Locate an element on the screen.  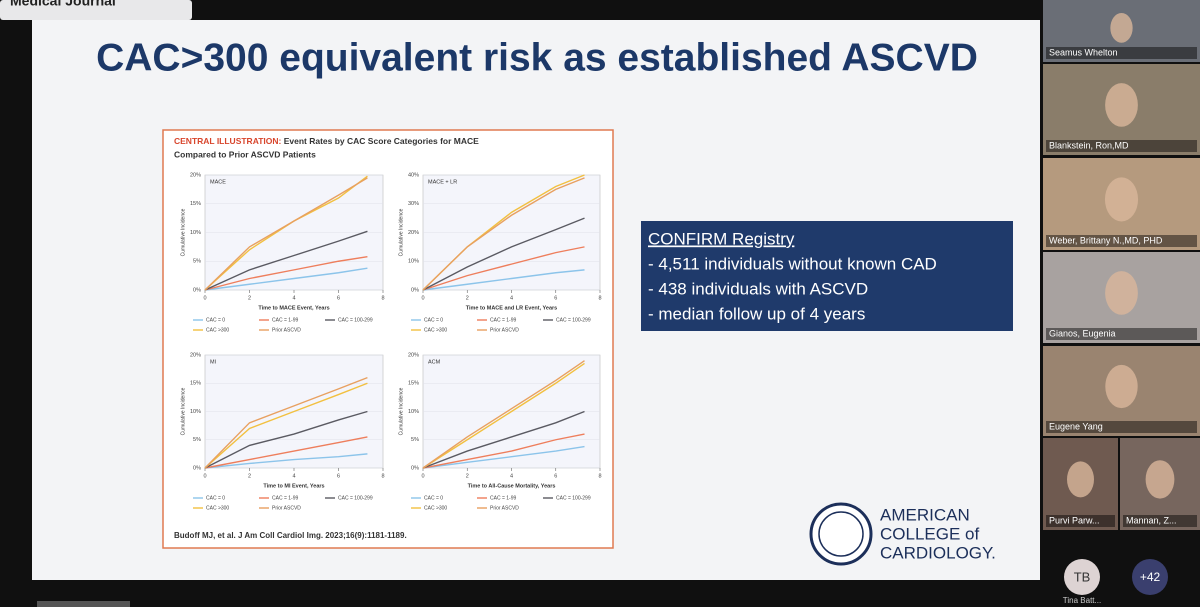
panel-label: ACM is located at coordinates (434, 362).